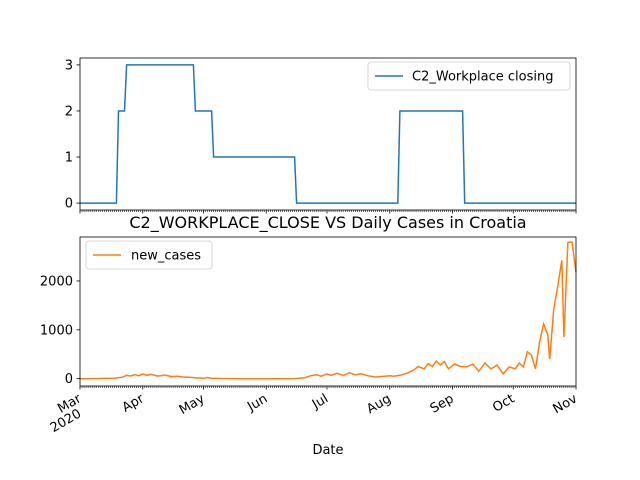 Image resolution: width=640 pixels, height=480 pixels. I want to click on top-y-tick-label: 2, so click(69, 111).